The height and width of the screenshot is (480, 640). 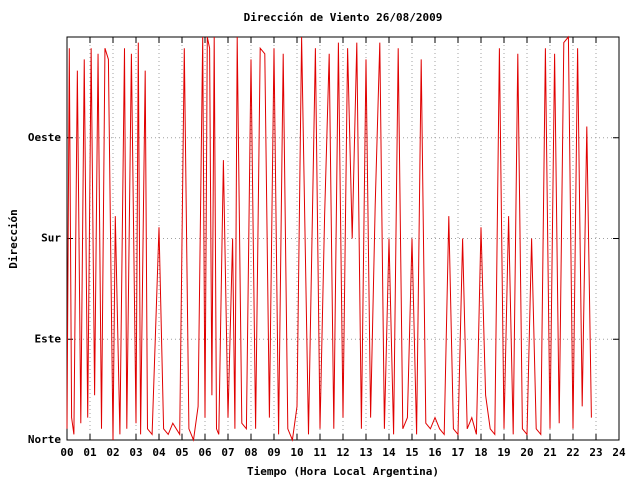 I want to click on y-tick-label: Norte, so click(x=44, y=439).